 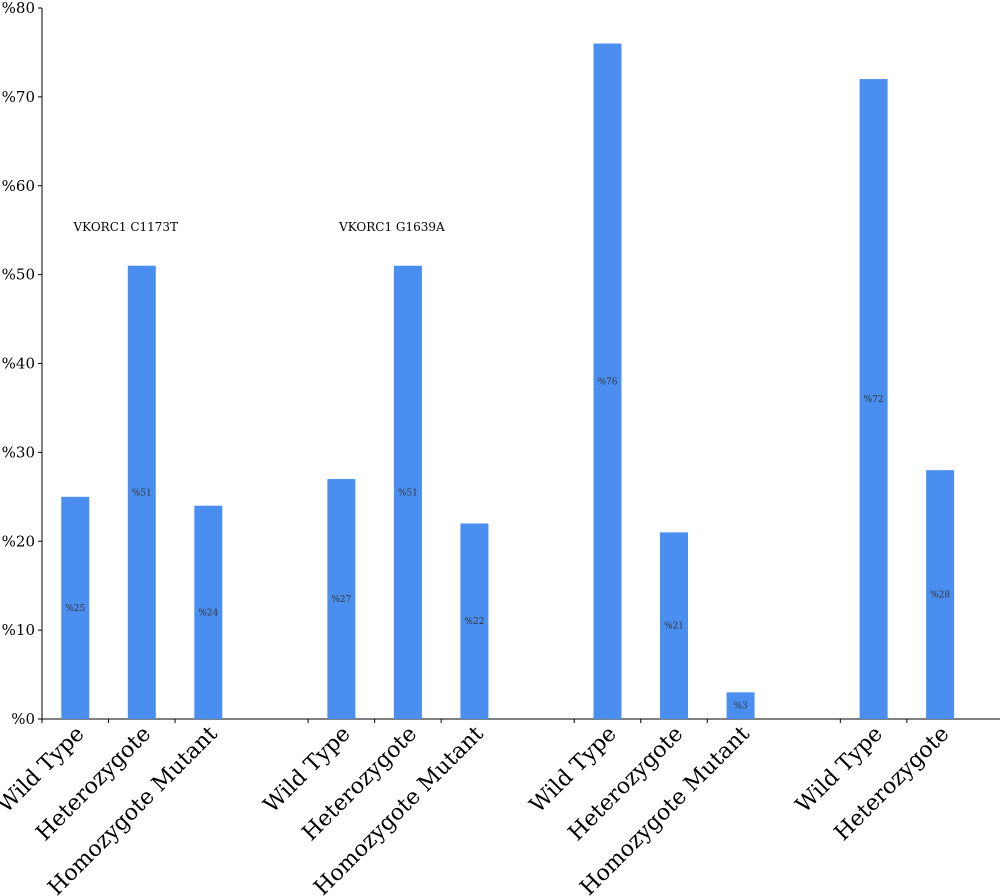 I want to click on y-tick-label: %70, so click(x=18, y=97).